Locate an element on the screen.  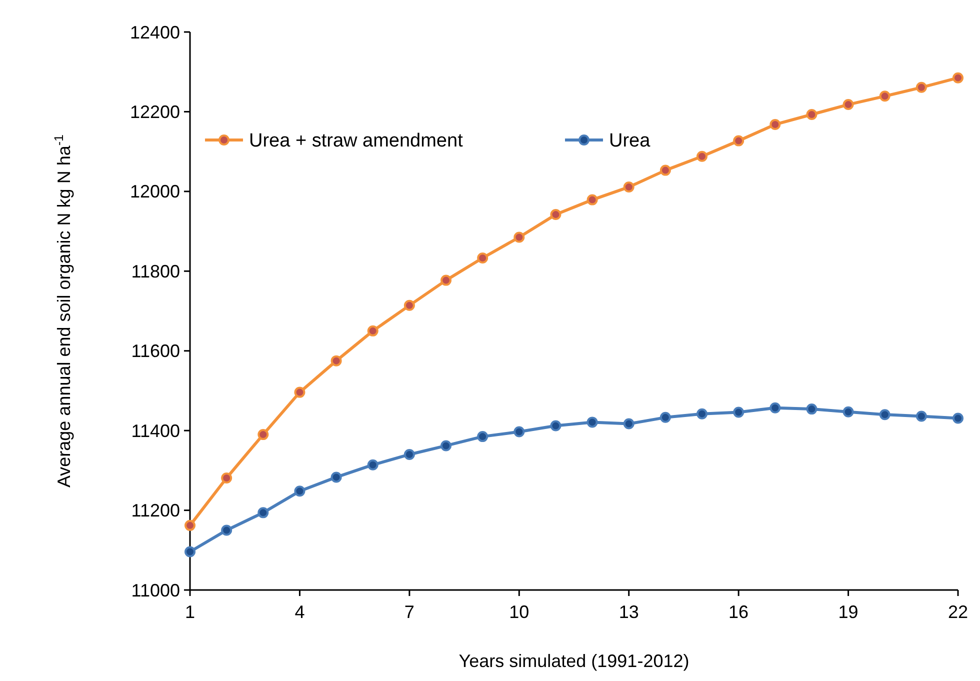
x-tick-label: 7 is located at coordinates (409, 612).